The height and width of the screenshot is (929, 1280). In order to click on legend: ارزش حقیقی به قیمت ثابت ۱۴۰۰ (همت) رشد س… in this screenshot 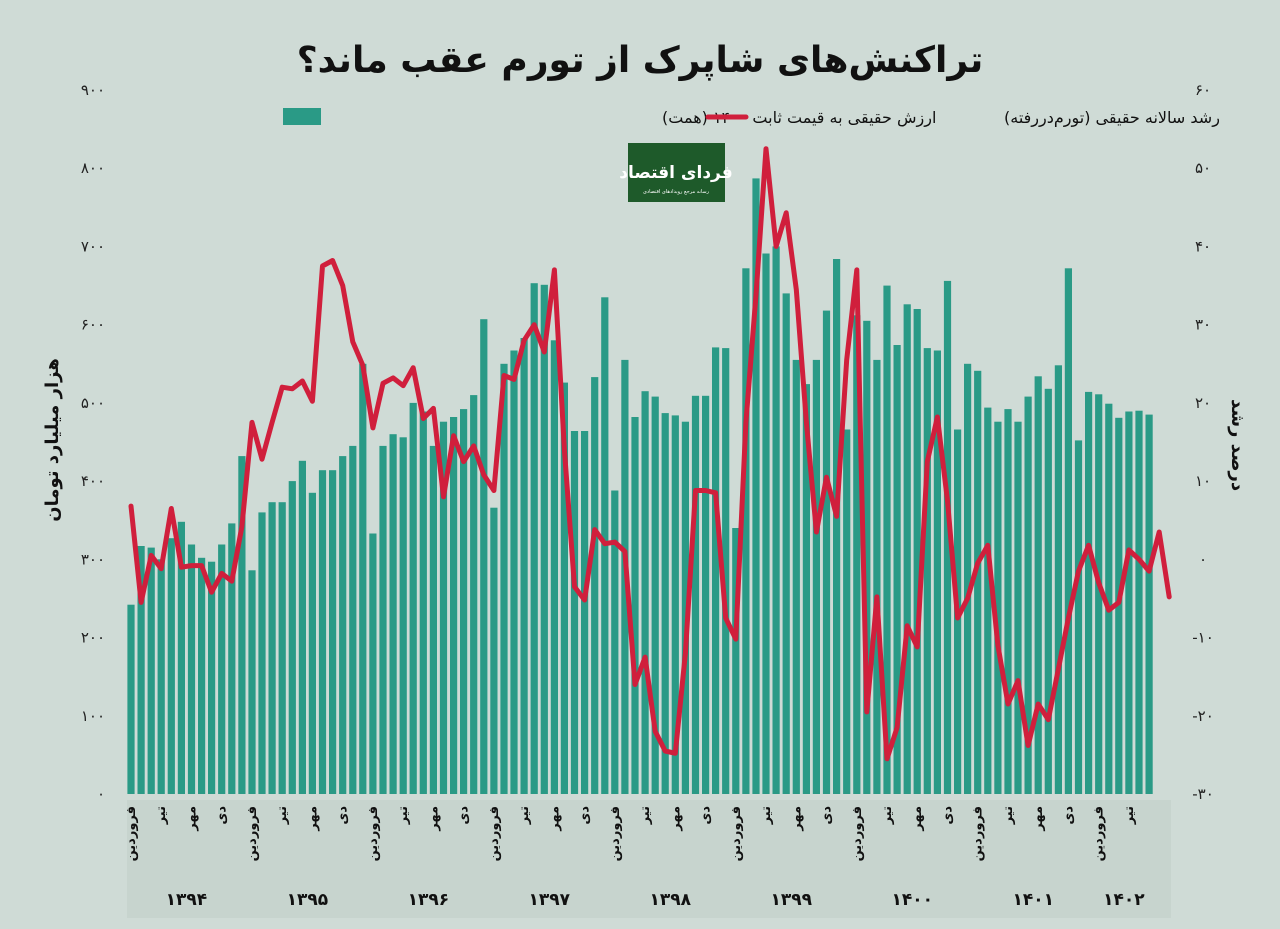, I will do `click(751, 118)`.